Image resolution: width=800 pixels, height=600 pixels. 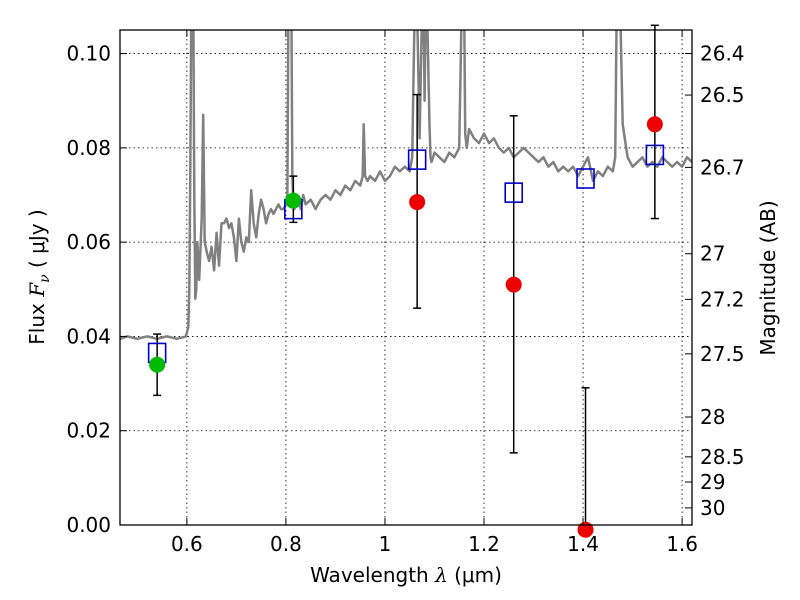 I want to click on x-tick-label: 1.6, so click(x=682, y=544).